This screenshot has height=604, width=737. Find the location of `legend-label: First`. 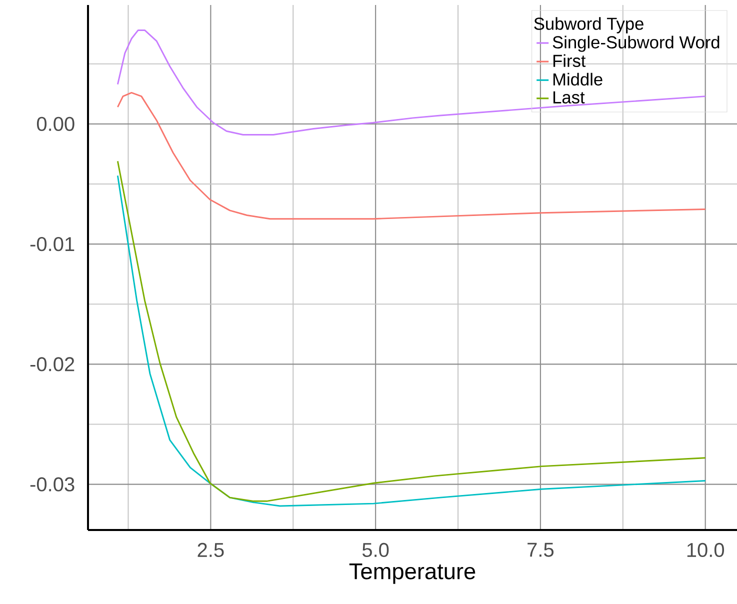

legend-label: First is located at coordinates (569, 61).